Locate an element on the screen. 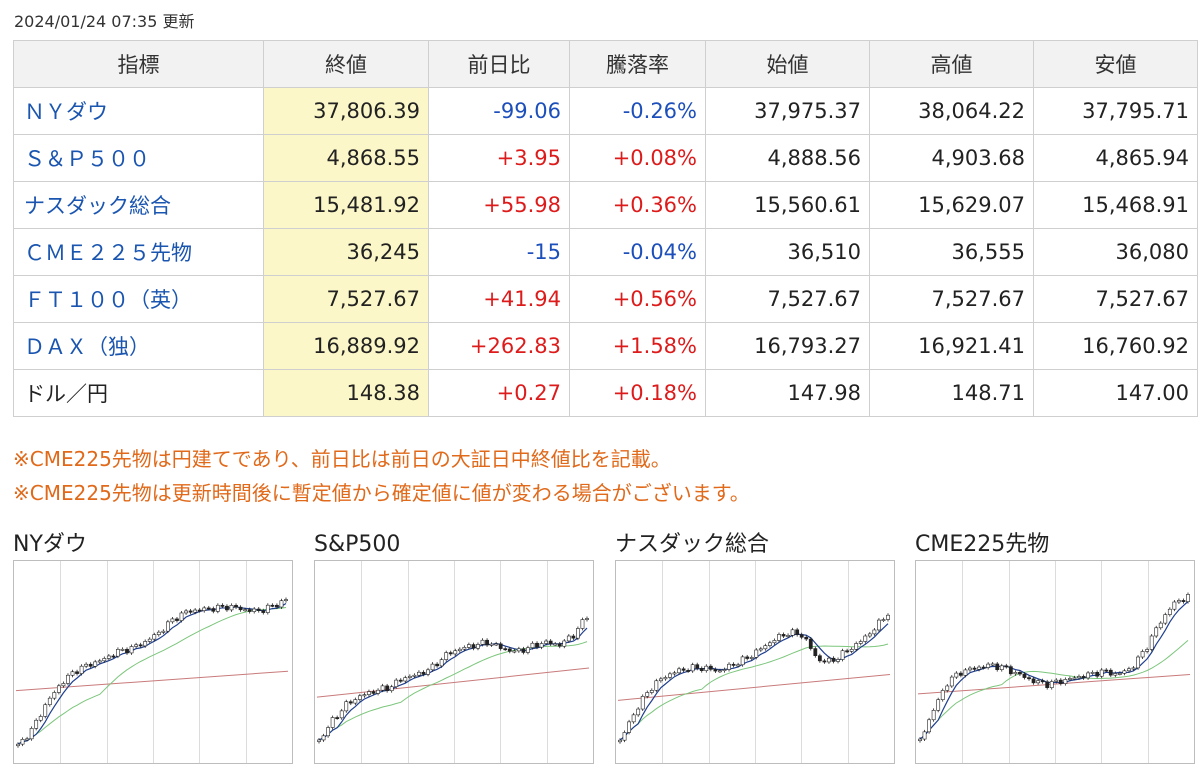 Image resolution: width=1200 pixels, height=770 pixels. chart-panel-ny-dow: NYダウ is located at coordinates (153, 647).